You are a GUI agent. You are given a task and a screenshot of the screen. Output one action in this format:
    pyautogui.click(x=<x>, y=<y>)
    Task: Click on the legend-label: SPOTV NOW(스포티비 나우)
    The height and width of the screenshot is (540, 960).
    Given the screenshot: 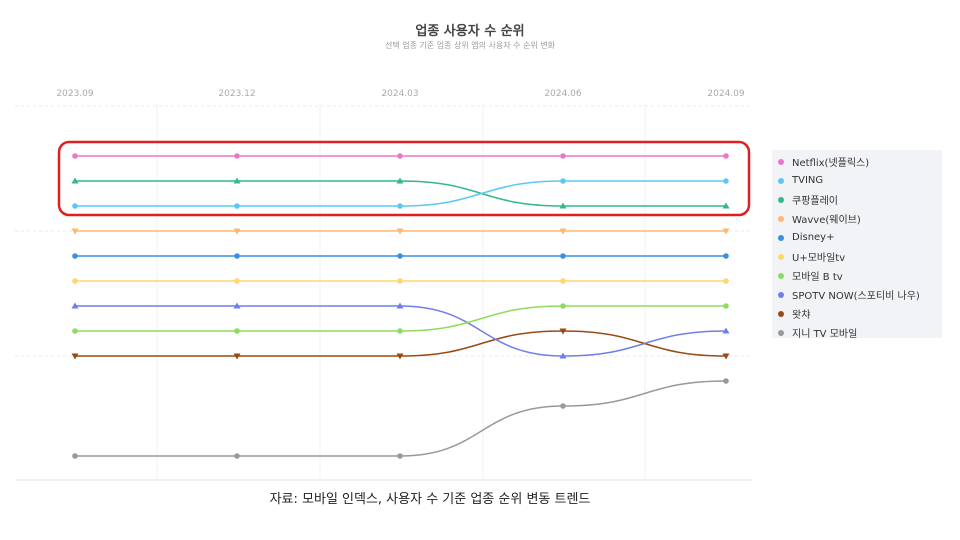 What is the action you would take?
    pyautogui.click(x=856, y=296)
    